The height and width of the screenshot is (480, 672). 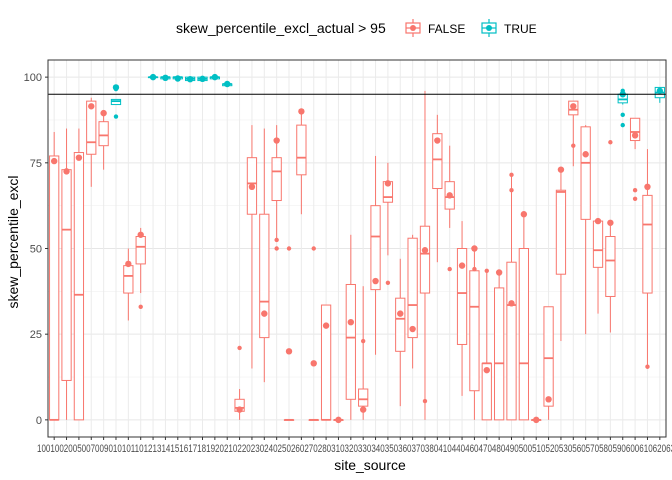 What do you see at coordinates (520, 29) in the screenshot?
I see `legend-label-true: TRUE` at bounding box center [520, 29].